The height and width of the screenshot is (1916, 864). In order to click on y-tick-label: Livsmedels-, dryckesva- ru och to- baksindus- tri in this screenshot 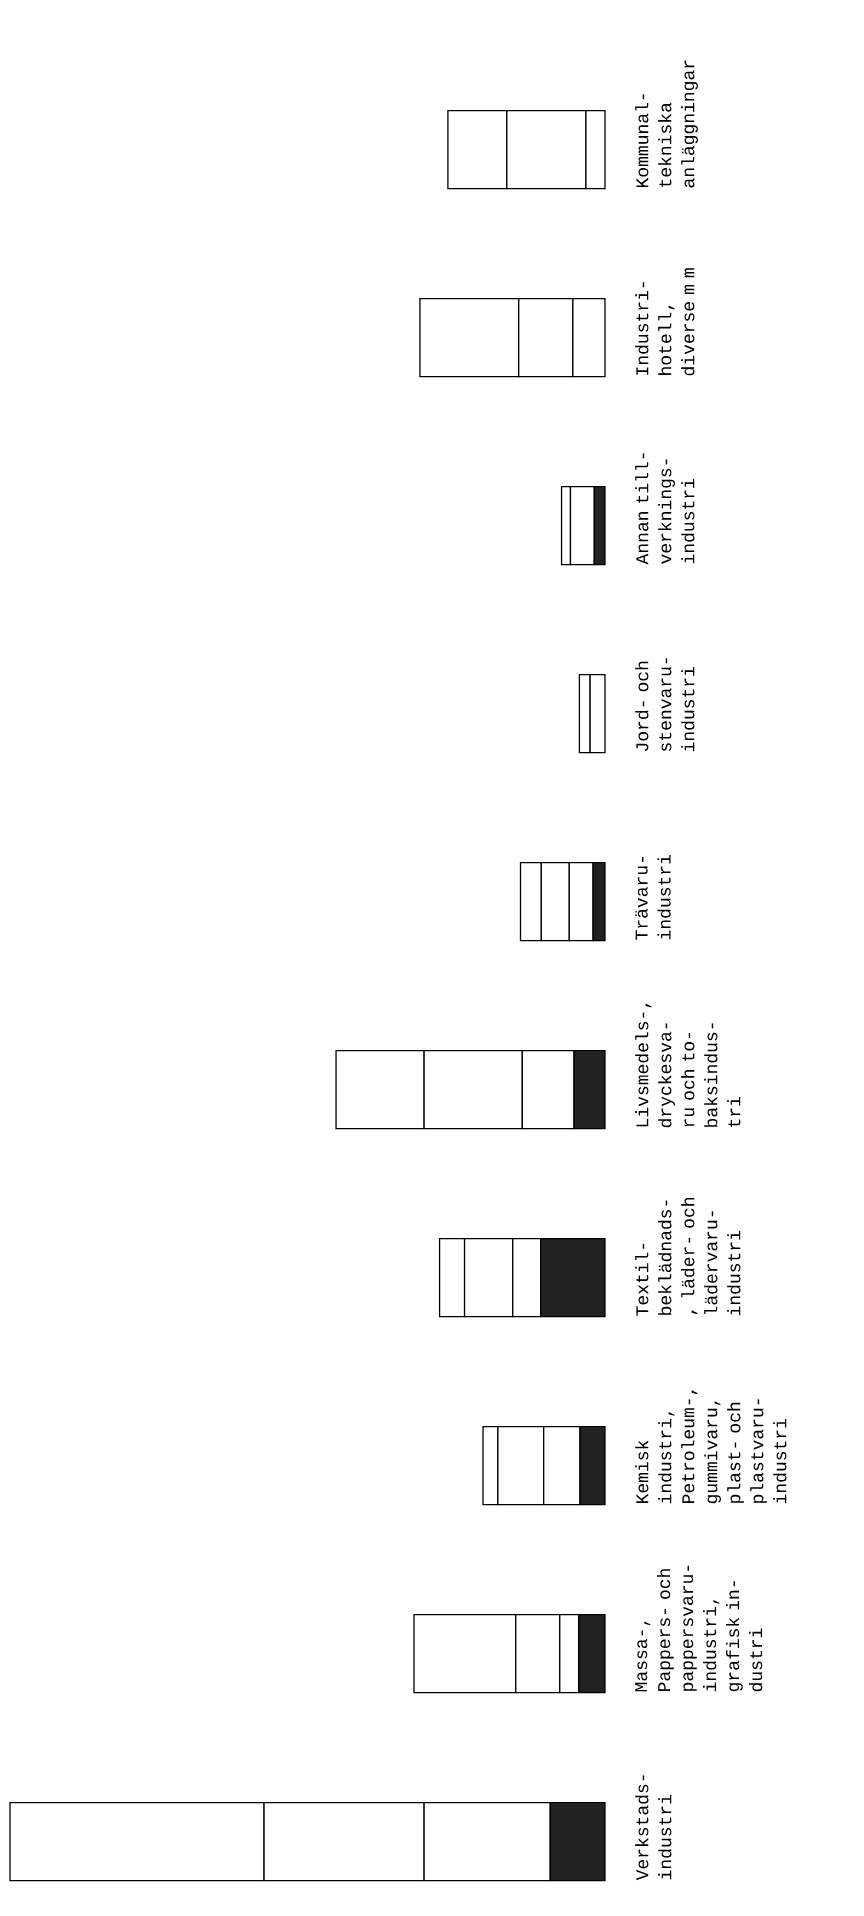, I will do `click(688, 1065)`.